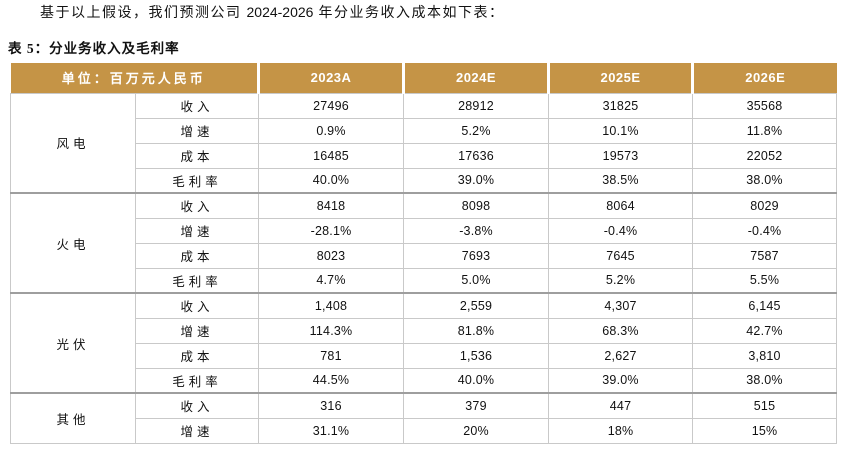  Describe the element at coordinates (621, 155) in the screenshot. I see `value-cell: 19573` at that location.